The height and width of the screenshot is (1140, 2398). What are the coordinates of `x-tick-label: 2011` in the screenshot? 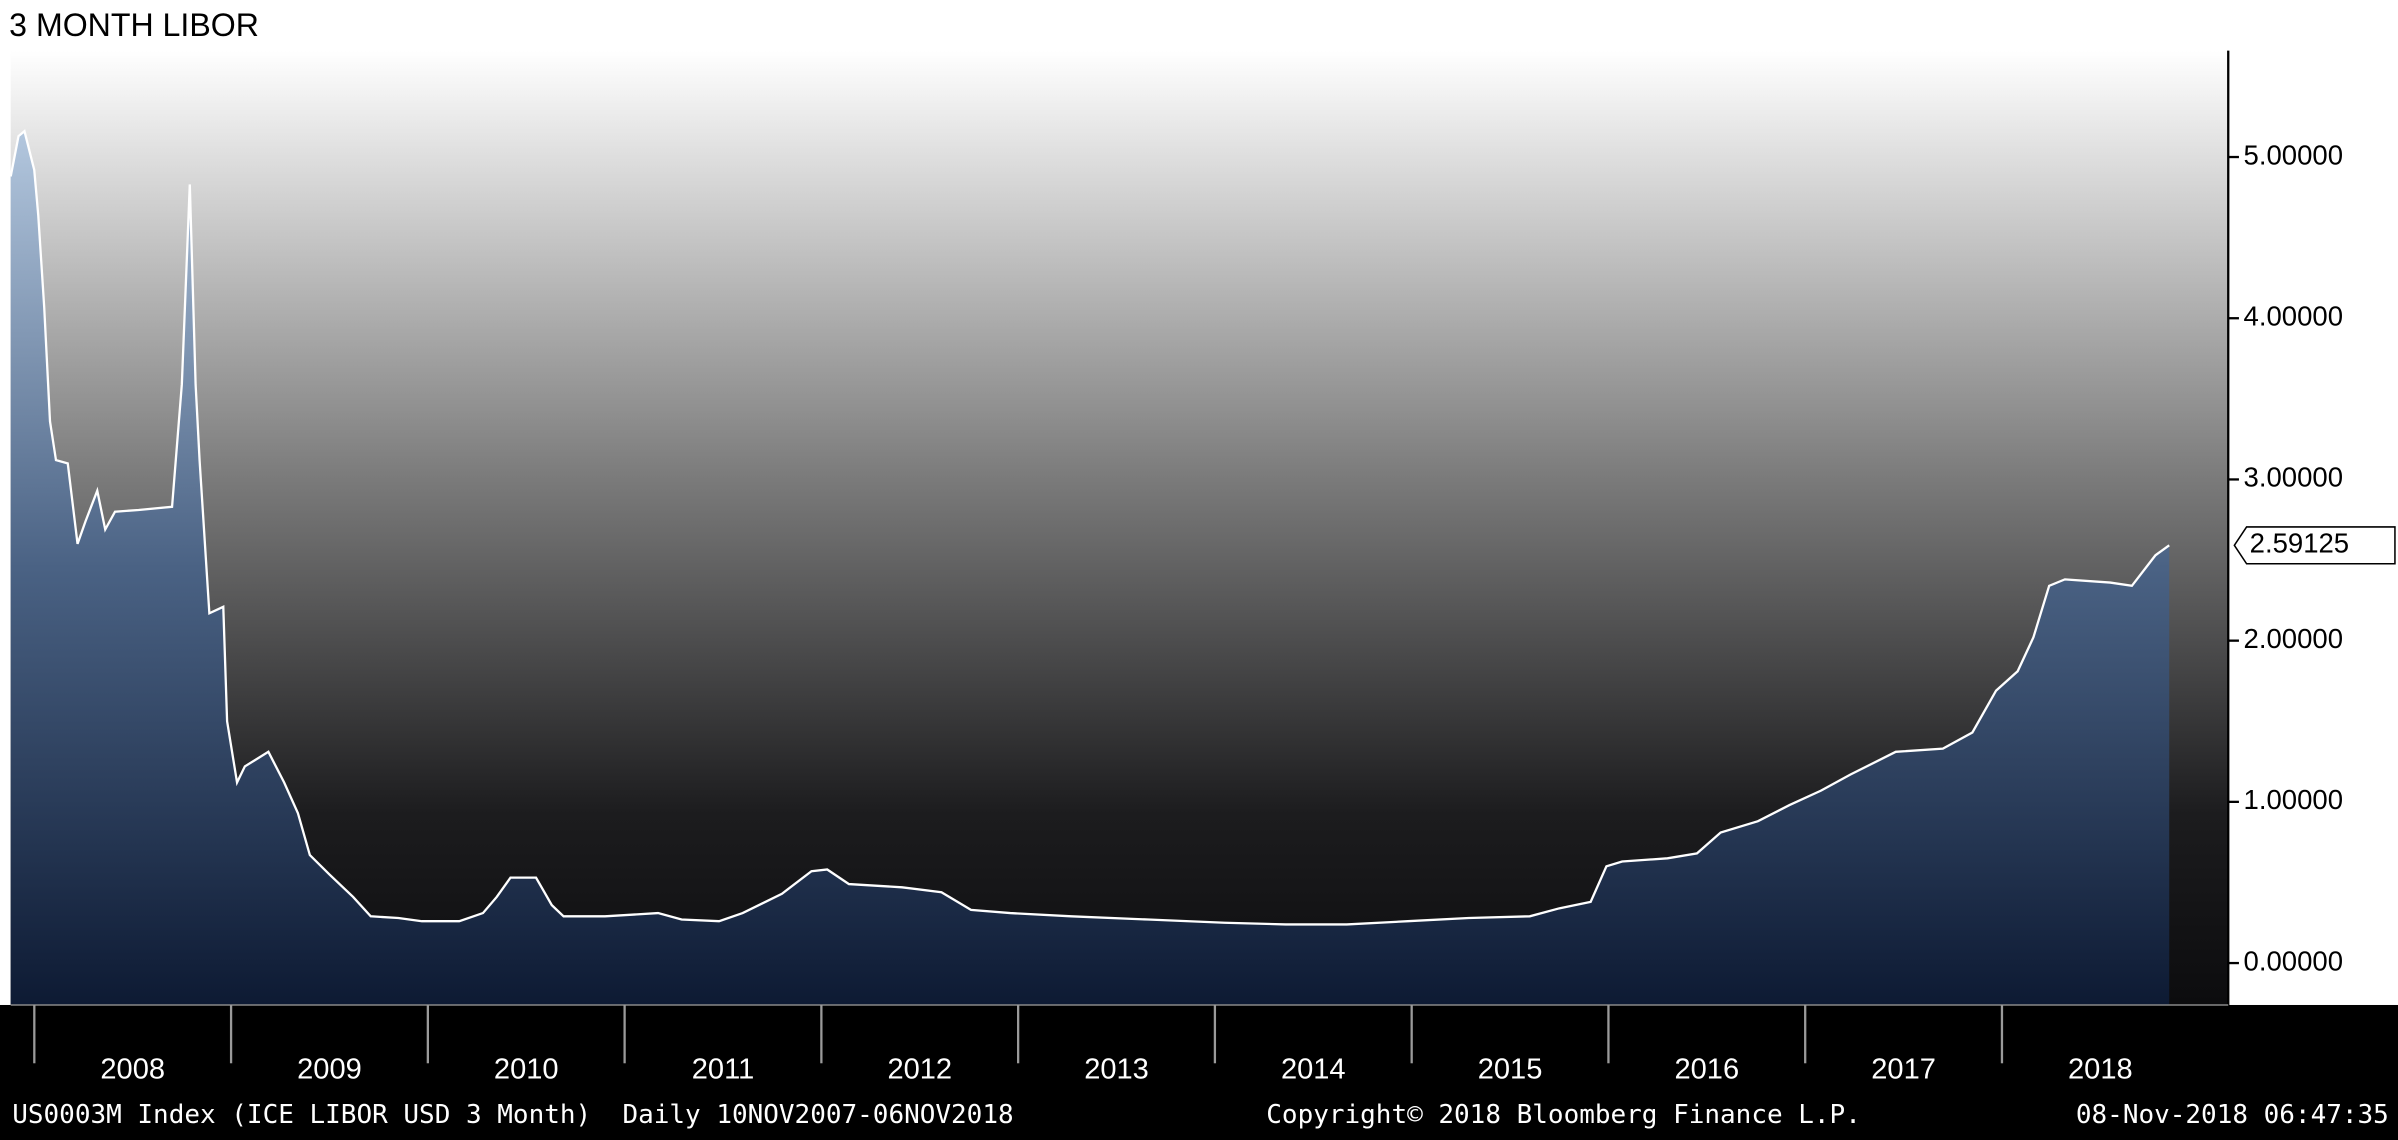 It's located at (723, 1070).